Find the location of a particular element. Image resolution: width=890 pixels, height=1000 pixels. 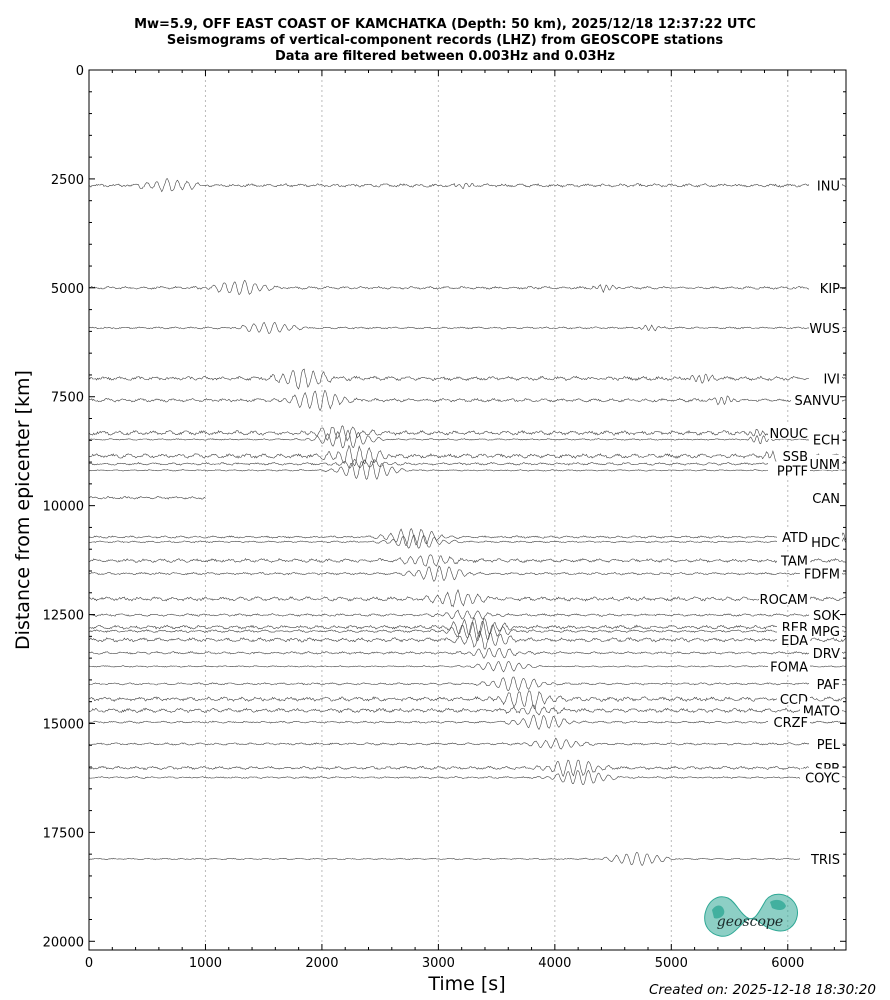

trace-pel is located at coordinates (467, 743).